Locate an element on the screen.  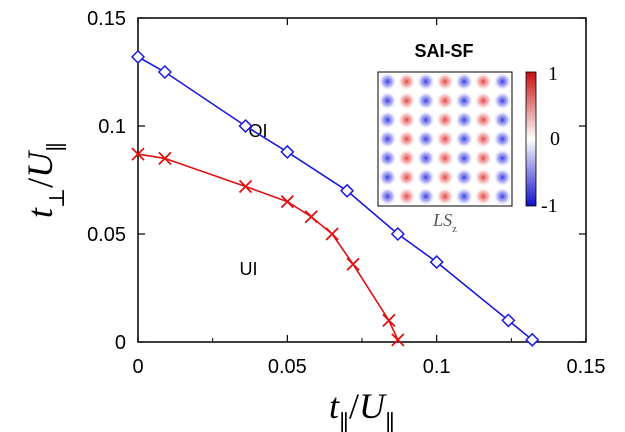
y-tick-label: 0.1 is located at coordinates (112, 127).